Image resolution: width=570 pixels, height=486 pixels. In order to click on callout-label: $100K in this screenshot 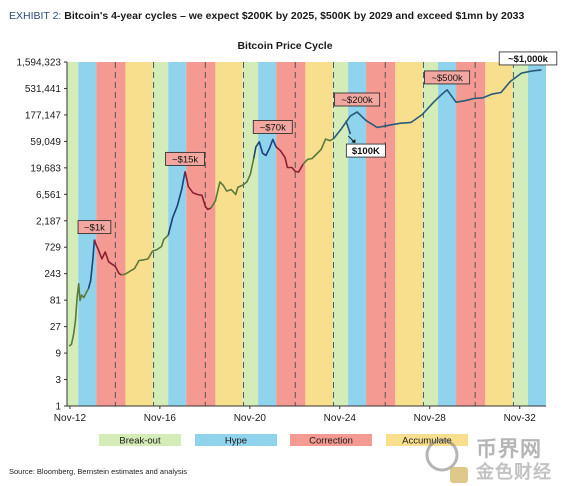, I will do `click(366, 151)`.